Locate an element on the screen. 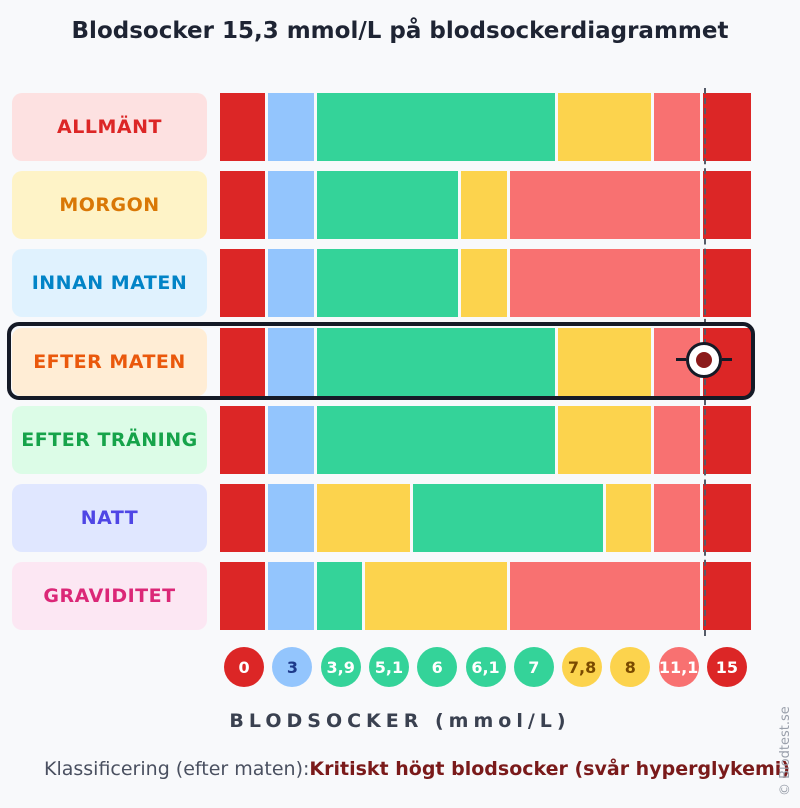 The height and width of the screenshot is (808, 800). tick-label: 7,8 is located at coordinates (582, 667).